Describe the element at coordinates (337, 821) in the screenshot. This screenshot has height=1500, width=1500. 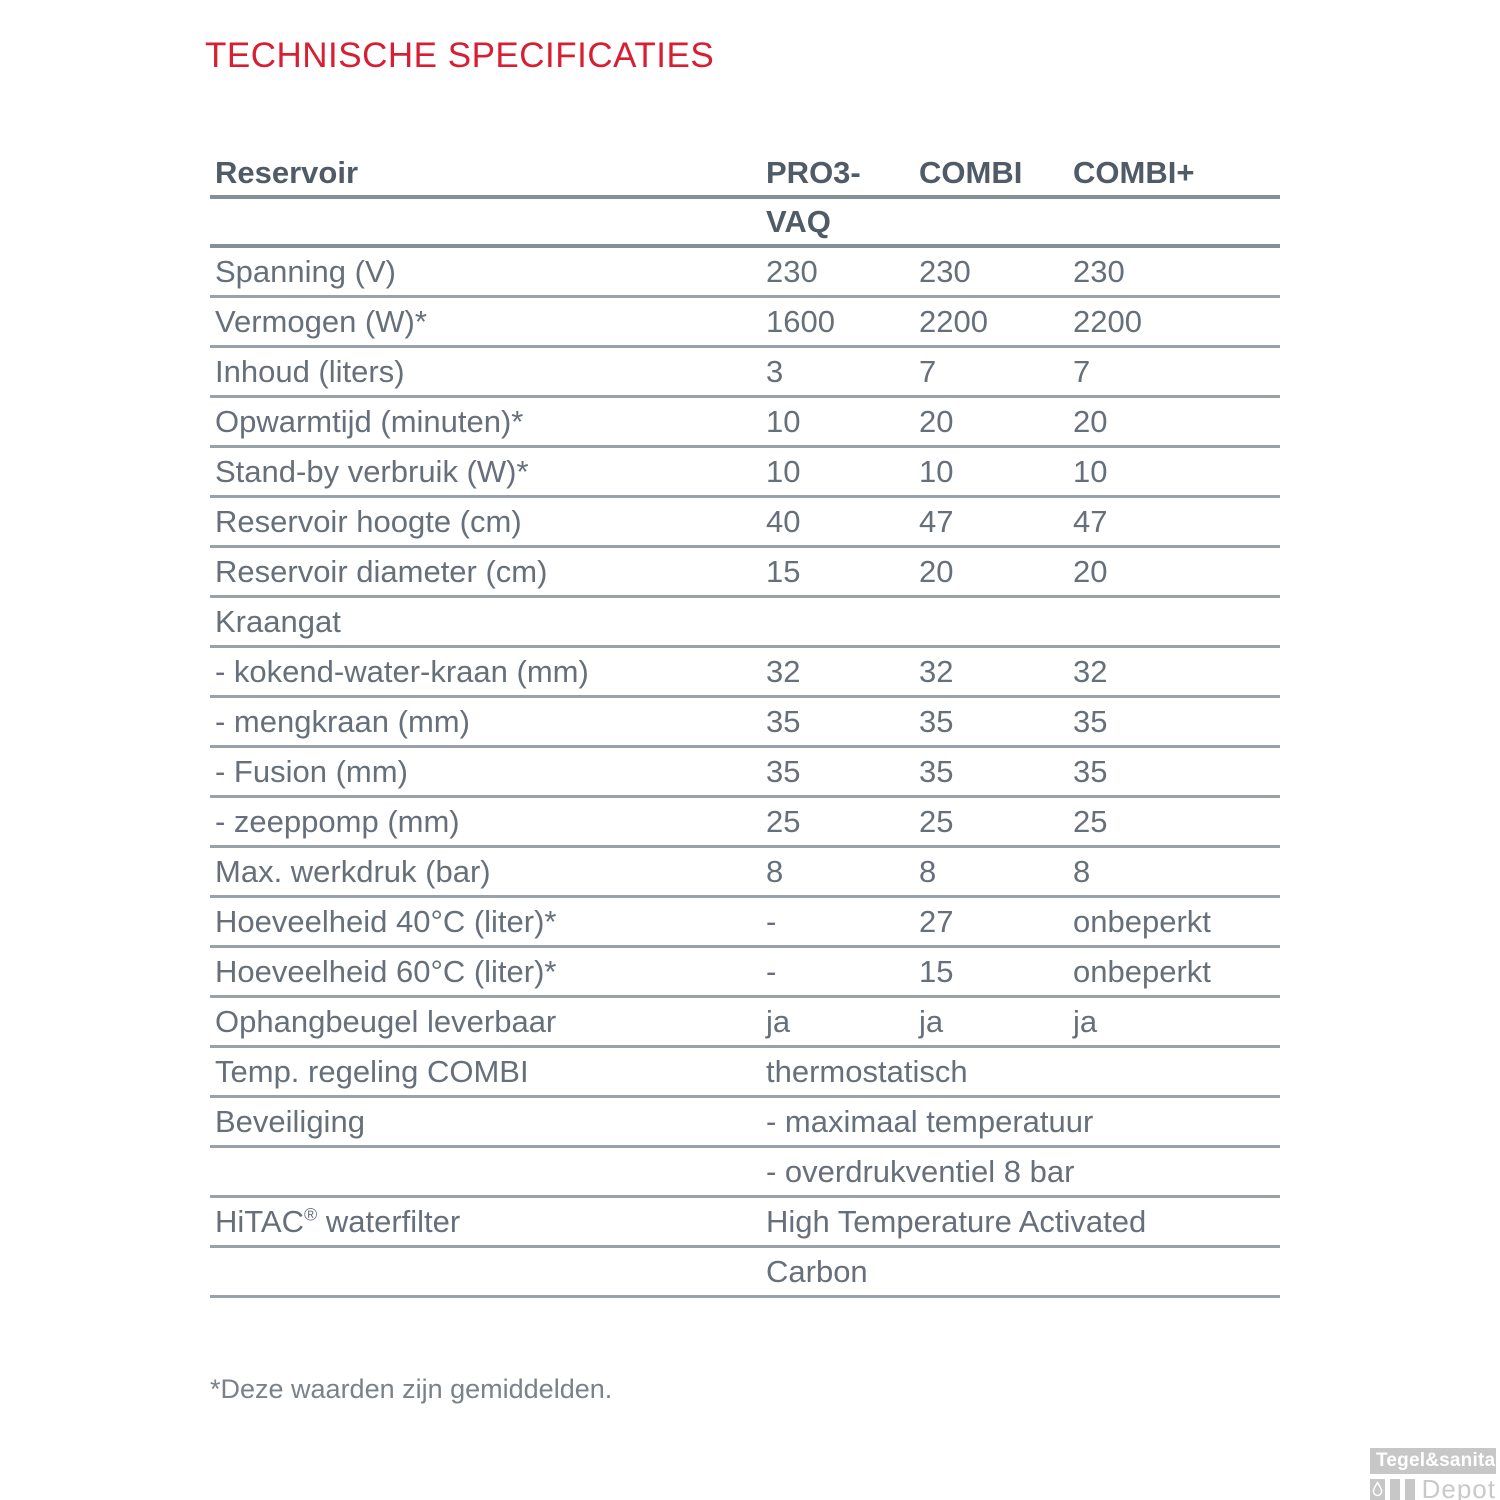
I see `row-label: - zeeppomp (mm)` at that location.